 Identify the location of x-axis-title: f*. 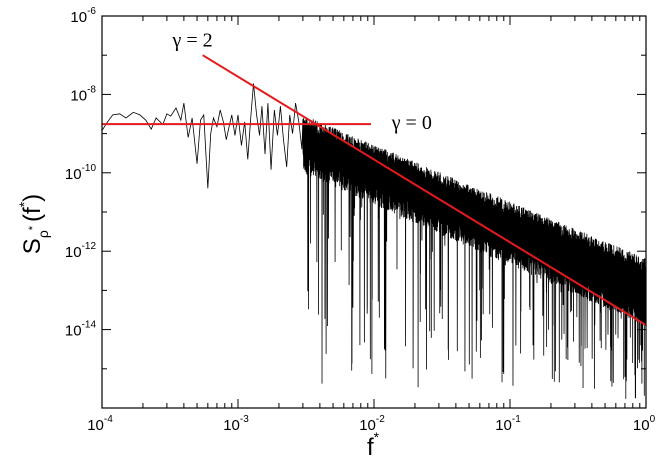
(373, 445).